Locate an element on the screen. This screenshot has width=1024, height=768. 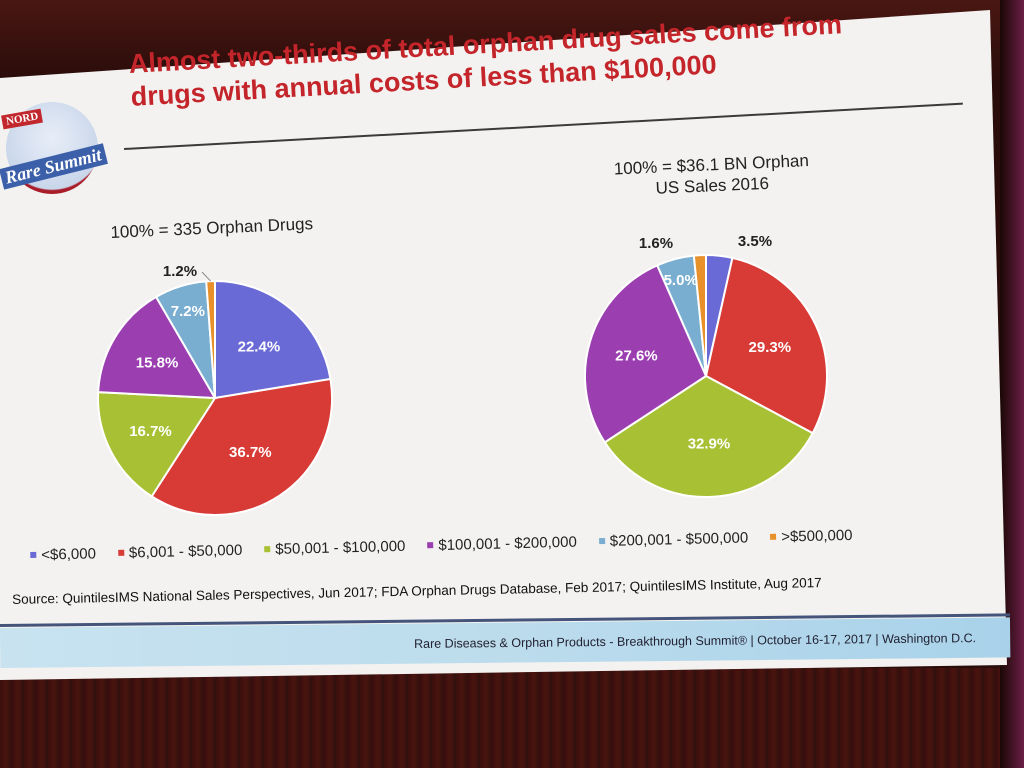
left-pie-label-50001-100000: 16.7% is located at coordinates (150, 431).